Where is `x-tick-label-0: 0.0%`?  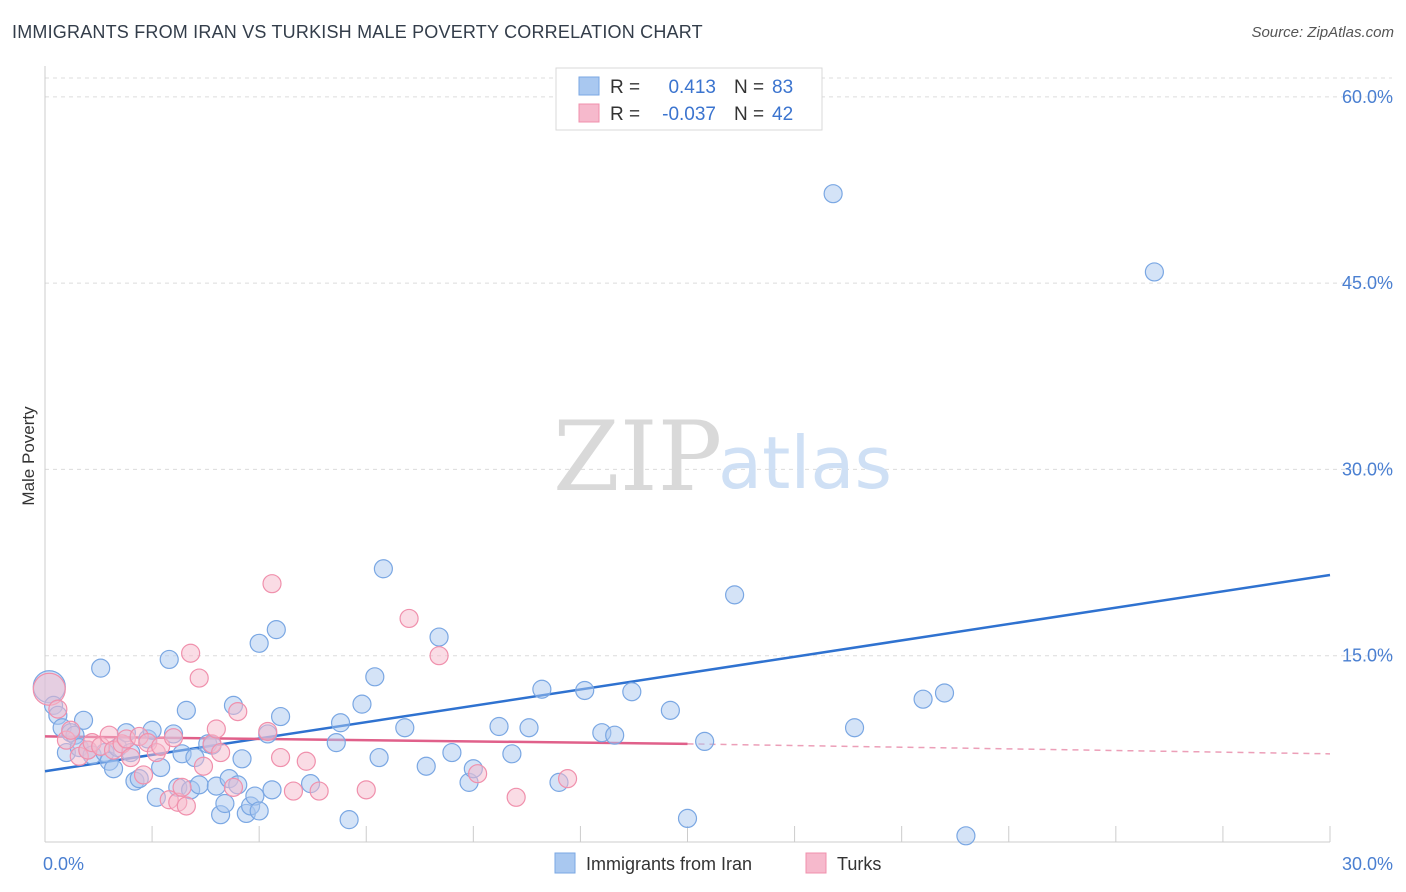
x-tick-label-0: 0.0% is located at coordinates (63, 864).